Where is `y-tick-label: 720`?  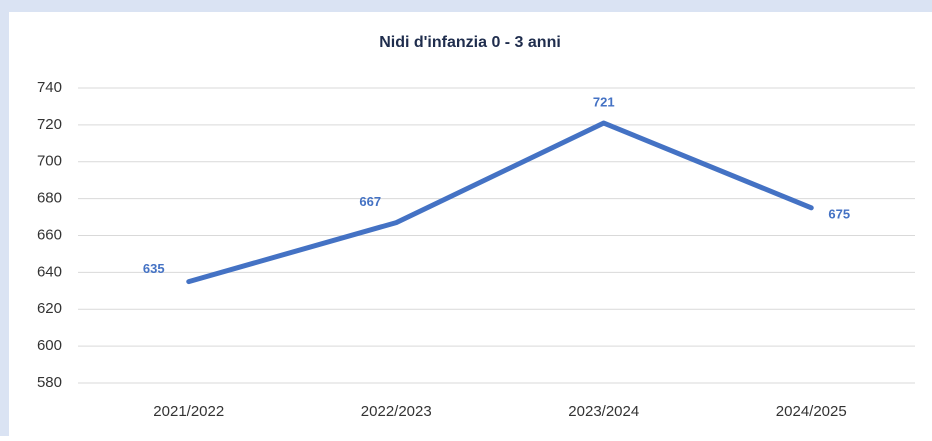
y-tick-label: 720 is located at coordinates (49, 124).